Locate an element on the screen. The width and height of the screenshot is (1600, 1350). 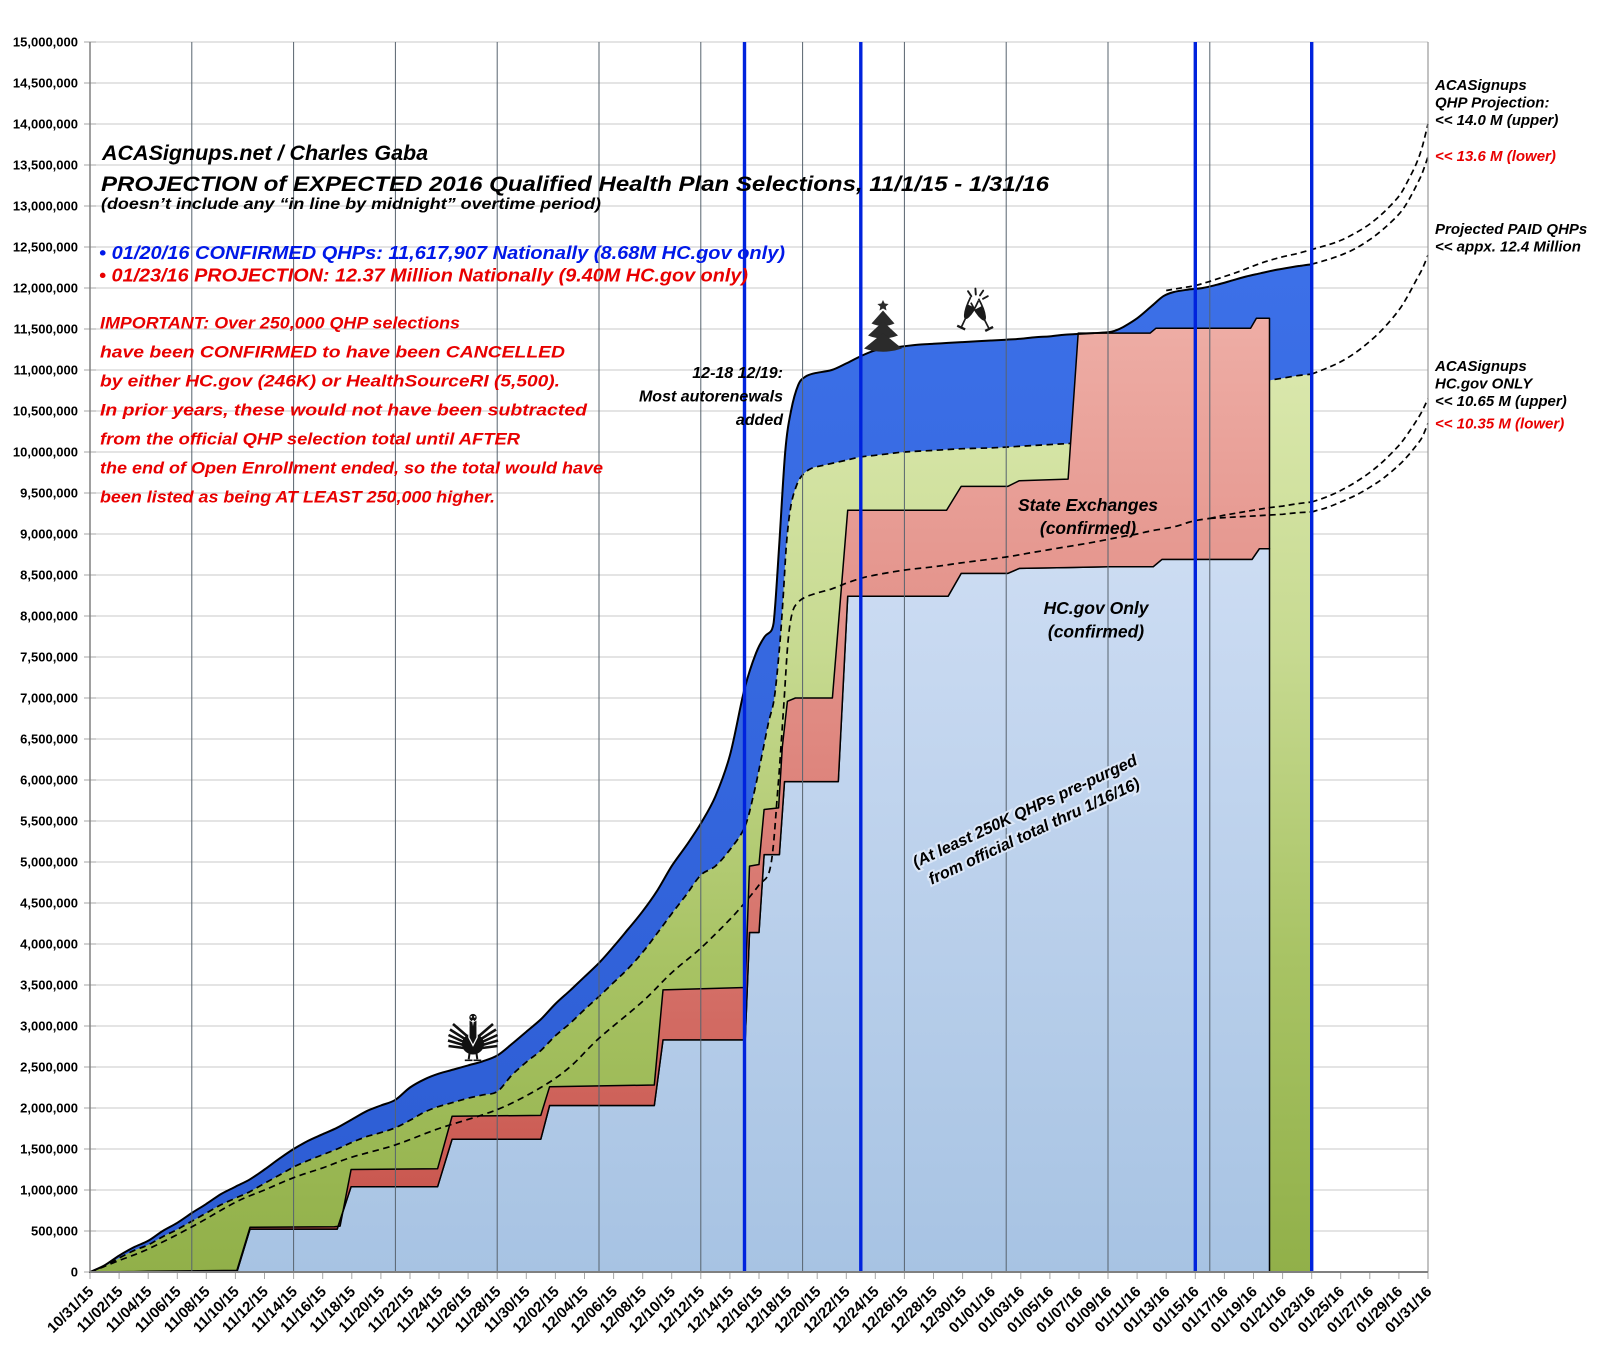
svg-text: 13,500,000 is located at coordinates (45, 165).